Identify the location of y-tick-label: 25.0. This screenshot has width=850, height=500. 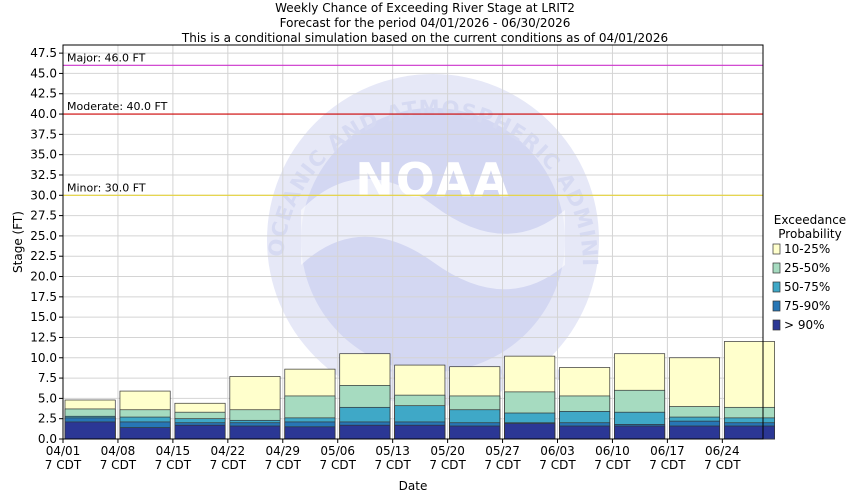
(43, 236).